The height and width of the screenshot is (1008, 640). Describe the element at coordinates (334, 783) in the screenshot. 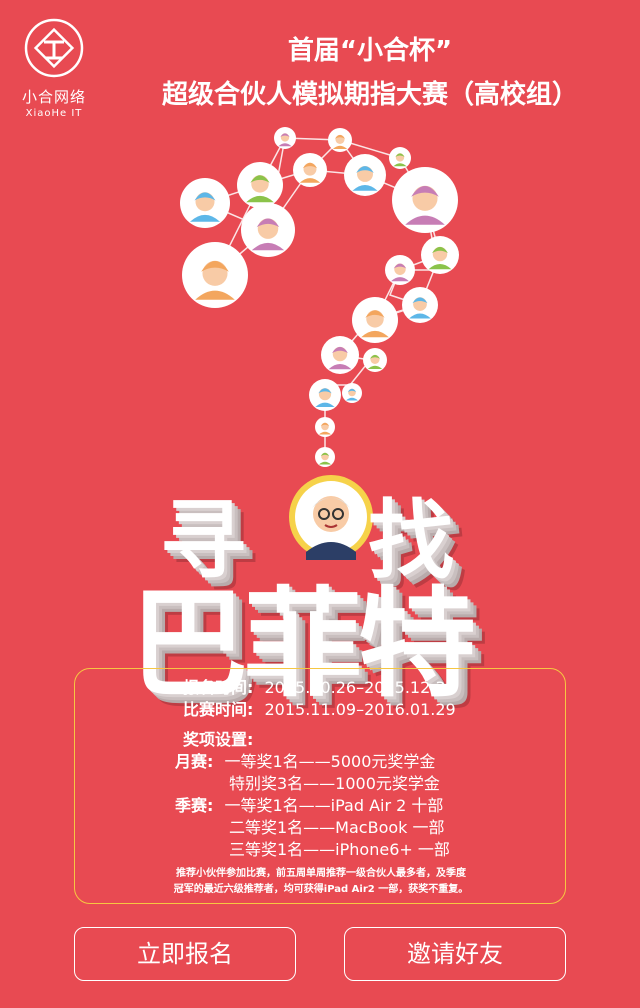

I see `monthly-prize-2: 特别奖3名——1000元奖学金` at that location.